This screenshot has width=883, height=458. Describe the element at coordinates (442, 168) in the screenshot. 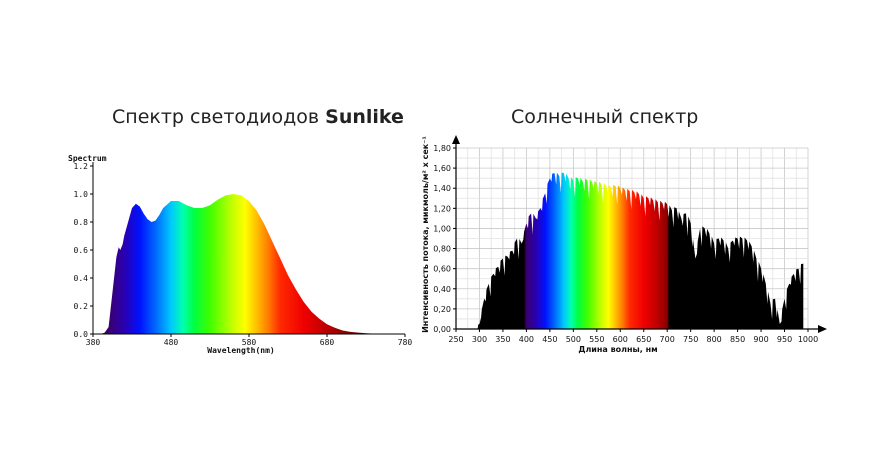

I see `y-tick-label: 1,60` at that location.